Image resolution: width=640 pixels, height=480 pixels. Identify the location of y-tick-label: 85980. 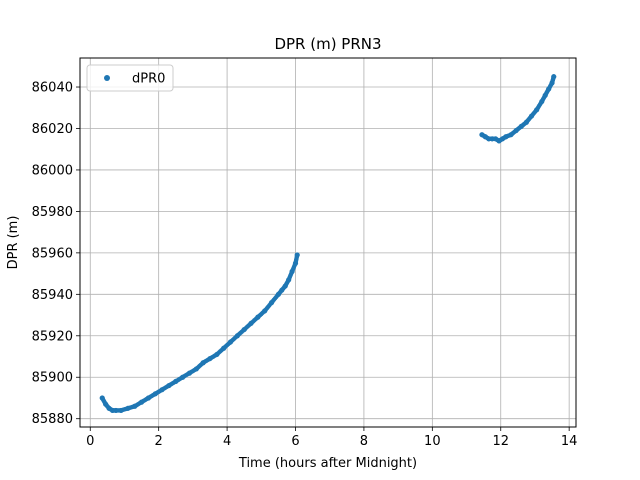
(52, 212).